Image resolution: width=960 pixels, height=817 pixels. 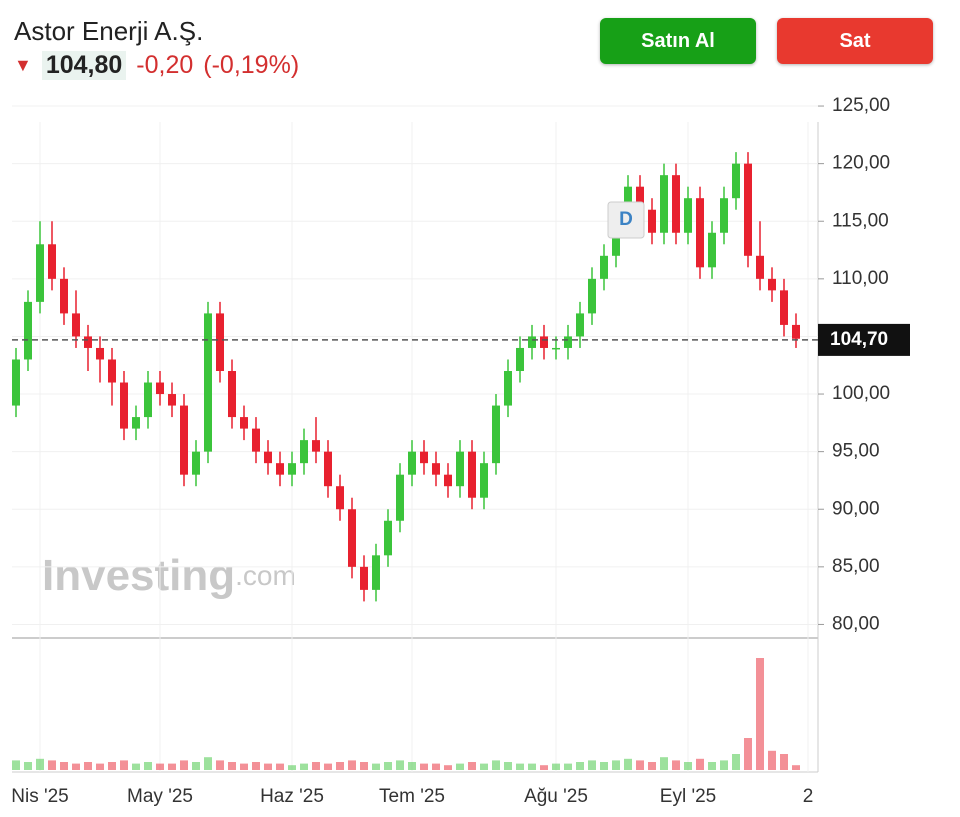 I want to click on x-tick-label: Tem '25, so click(x=412, y=796).